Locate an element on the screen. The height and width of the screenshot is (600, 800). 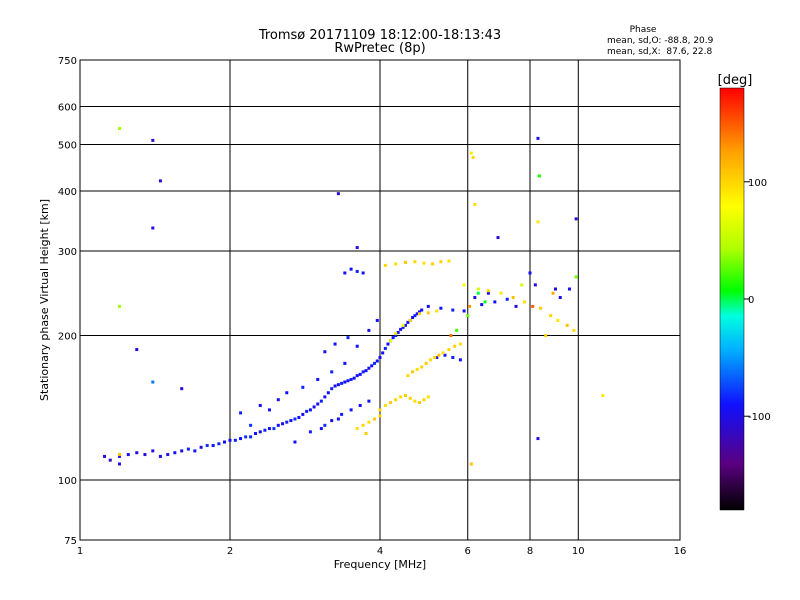
stats-heading: Phase is located at coordinates (643, 30).